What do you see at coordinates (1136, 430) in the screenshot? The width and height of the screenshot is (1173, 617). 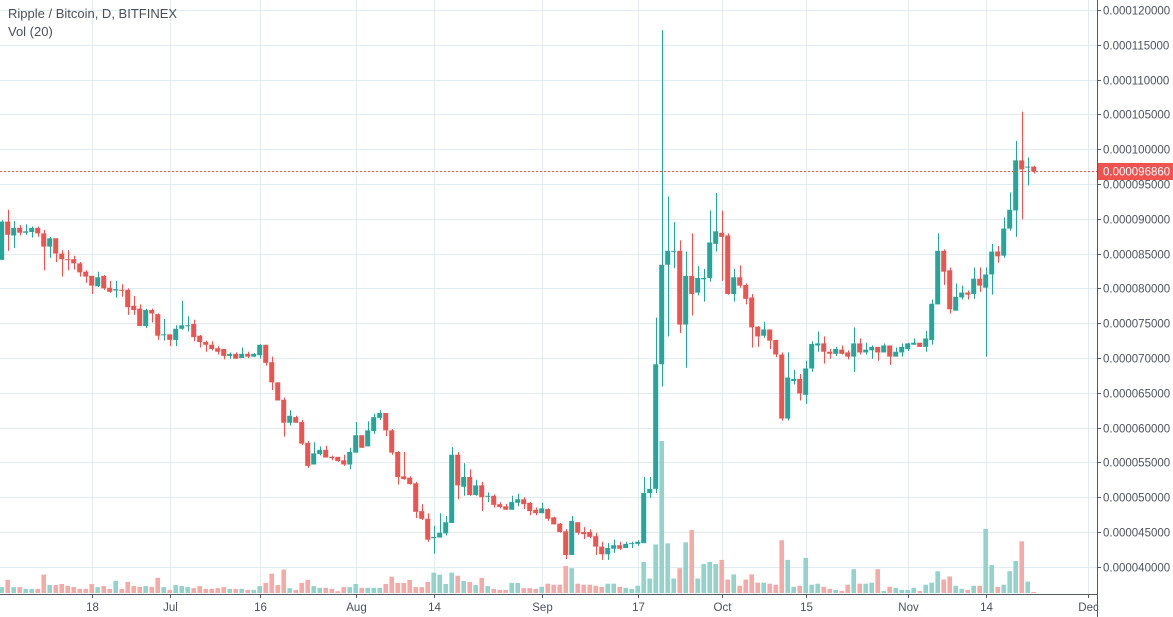 I see `price-tick-label: 0.000060000` at bounding box center [1136, 430].